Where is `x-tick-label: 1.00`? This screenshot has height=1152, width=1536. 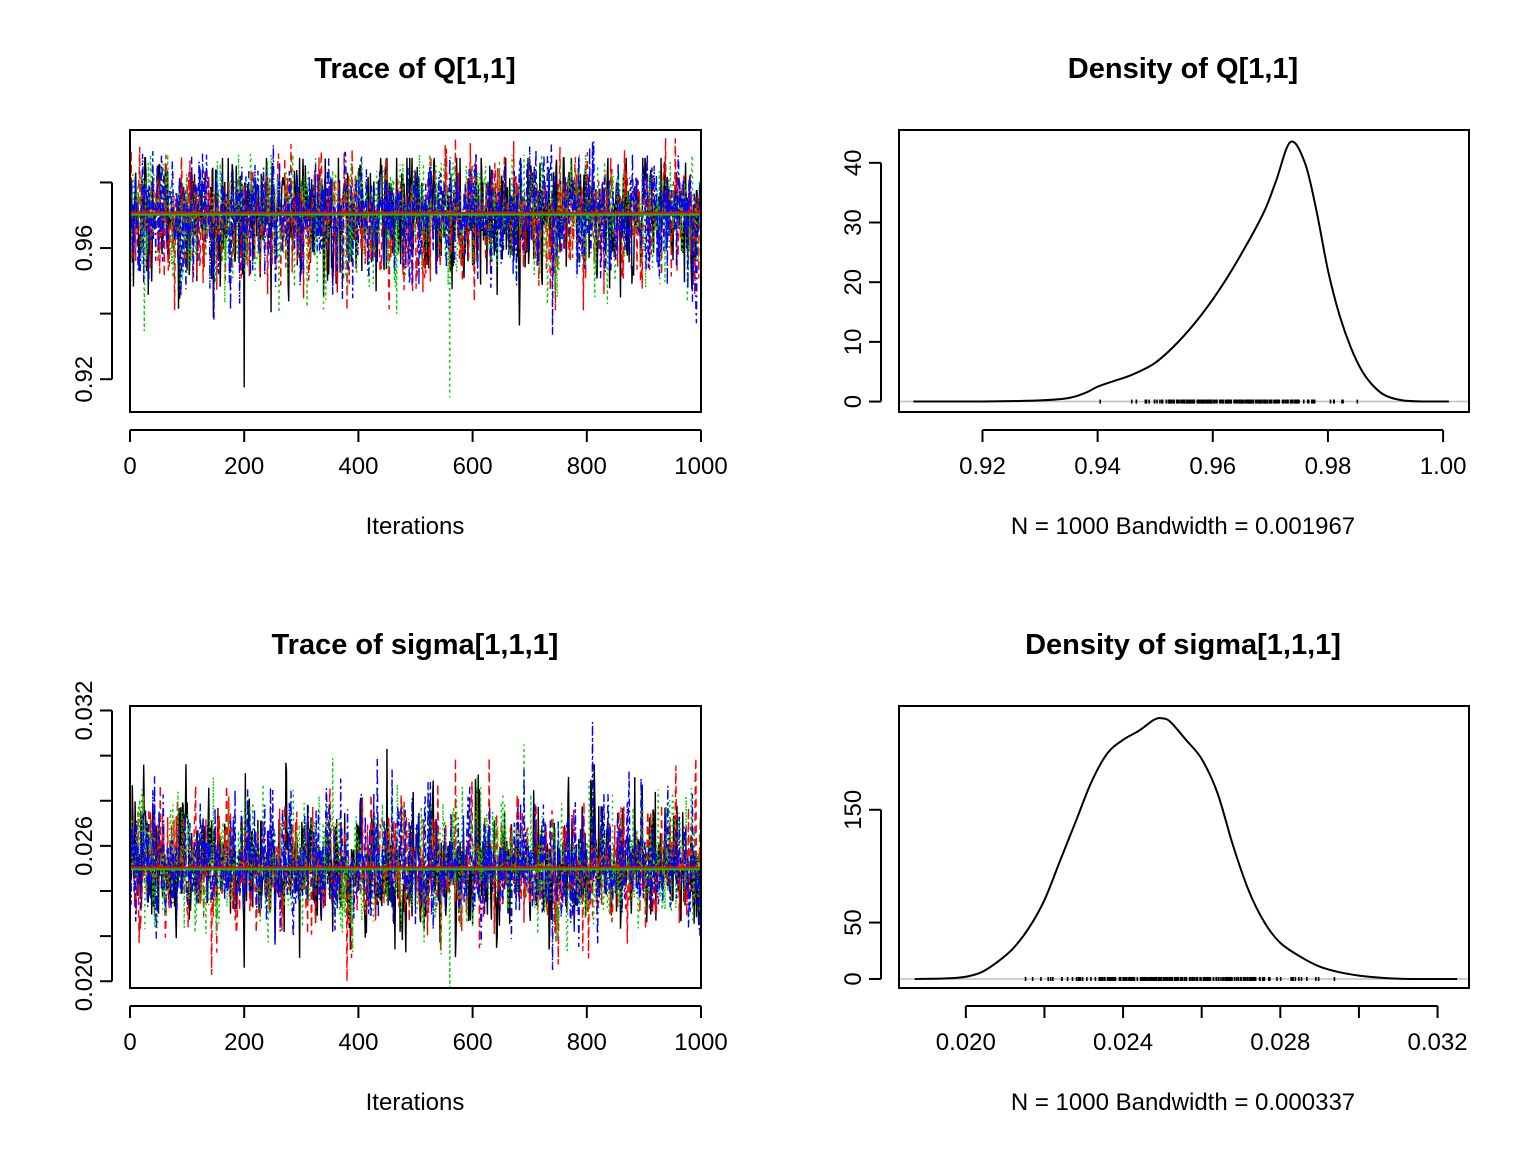 x-tick-label: 1.00 is located at coordinates (1443, 466).